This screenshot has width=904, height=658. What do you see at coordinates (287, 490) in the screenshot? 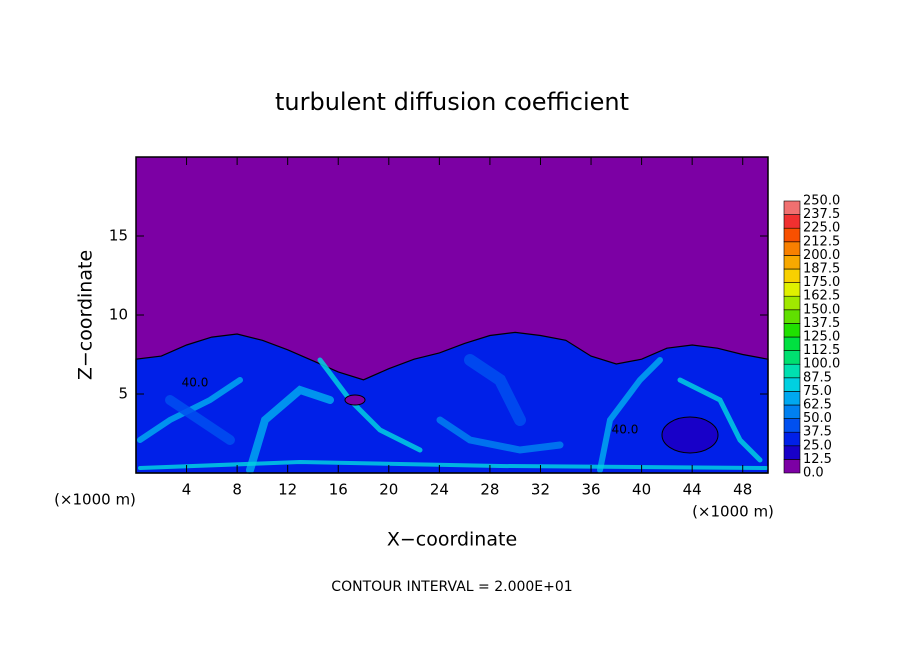
I see `x-tick-label: 12` at bounding box center [287, 490].